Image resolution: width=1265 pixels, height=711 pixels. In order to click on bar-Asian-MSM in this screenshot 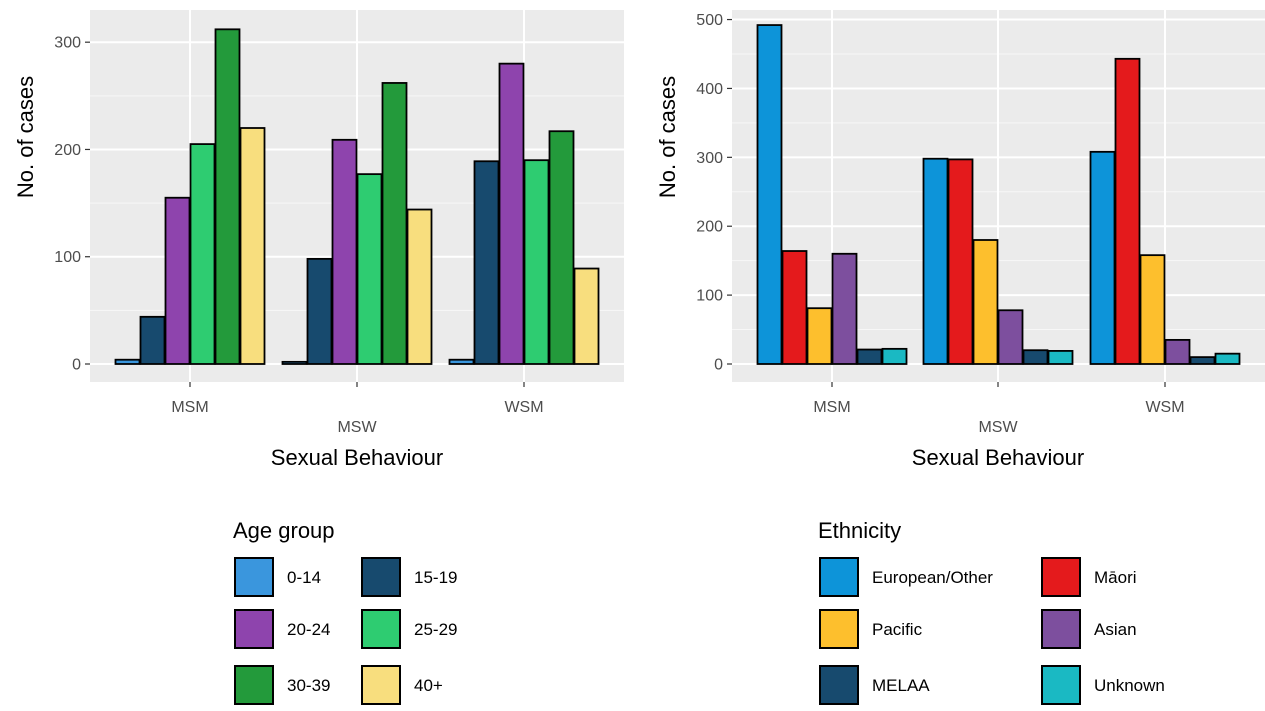, I will do `click(844, 308)`.